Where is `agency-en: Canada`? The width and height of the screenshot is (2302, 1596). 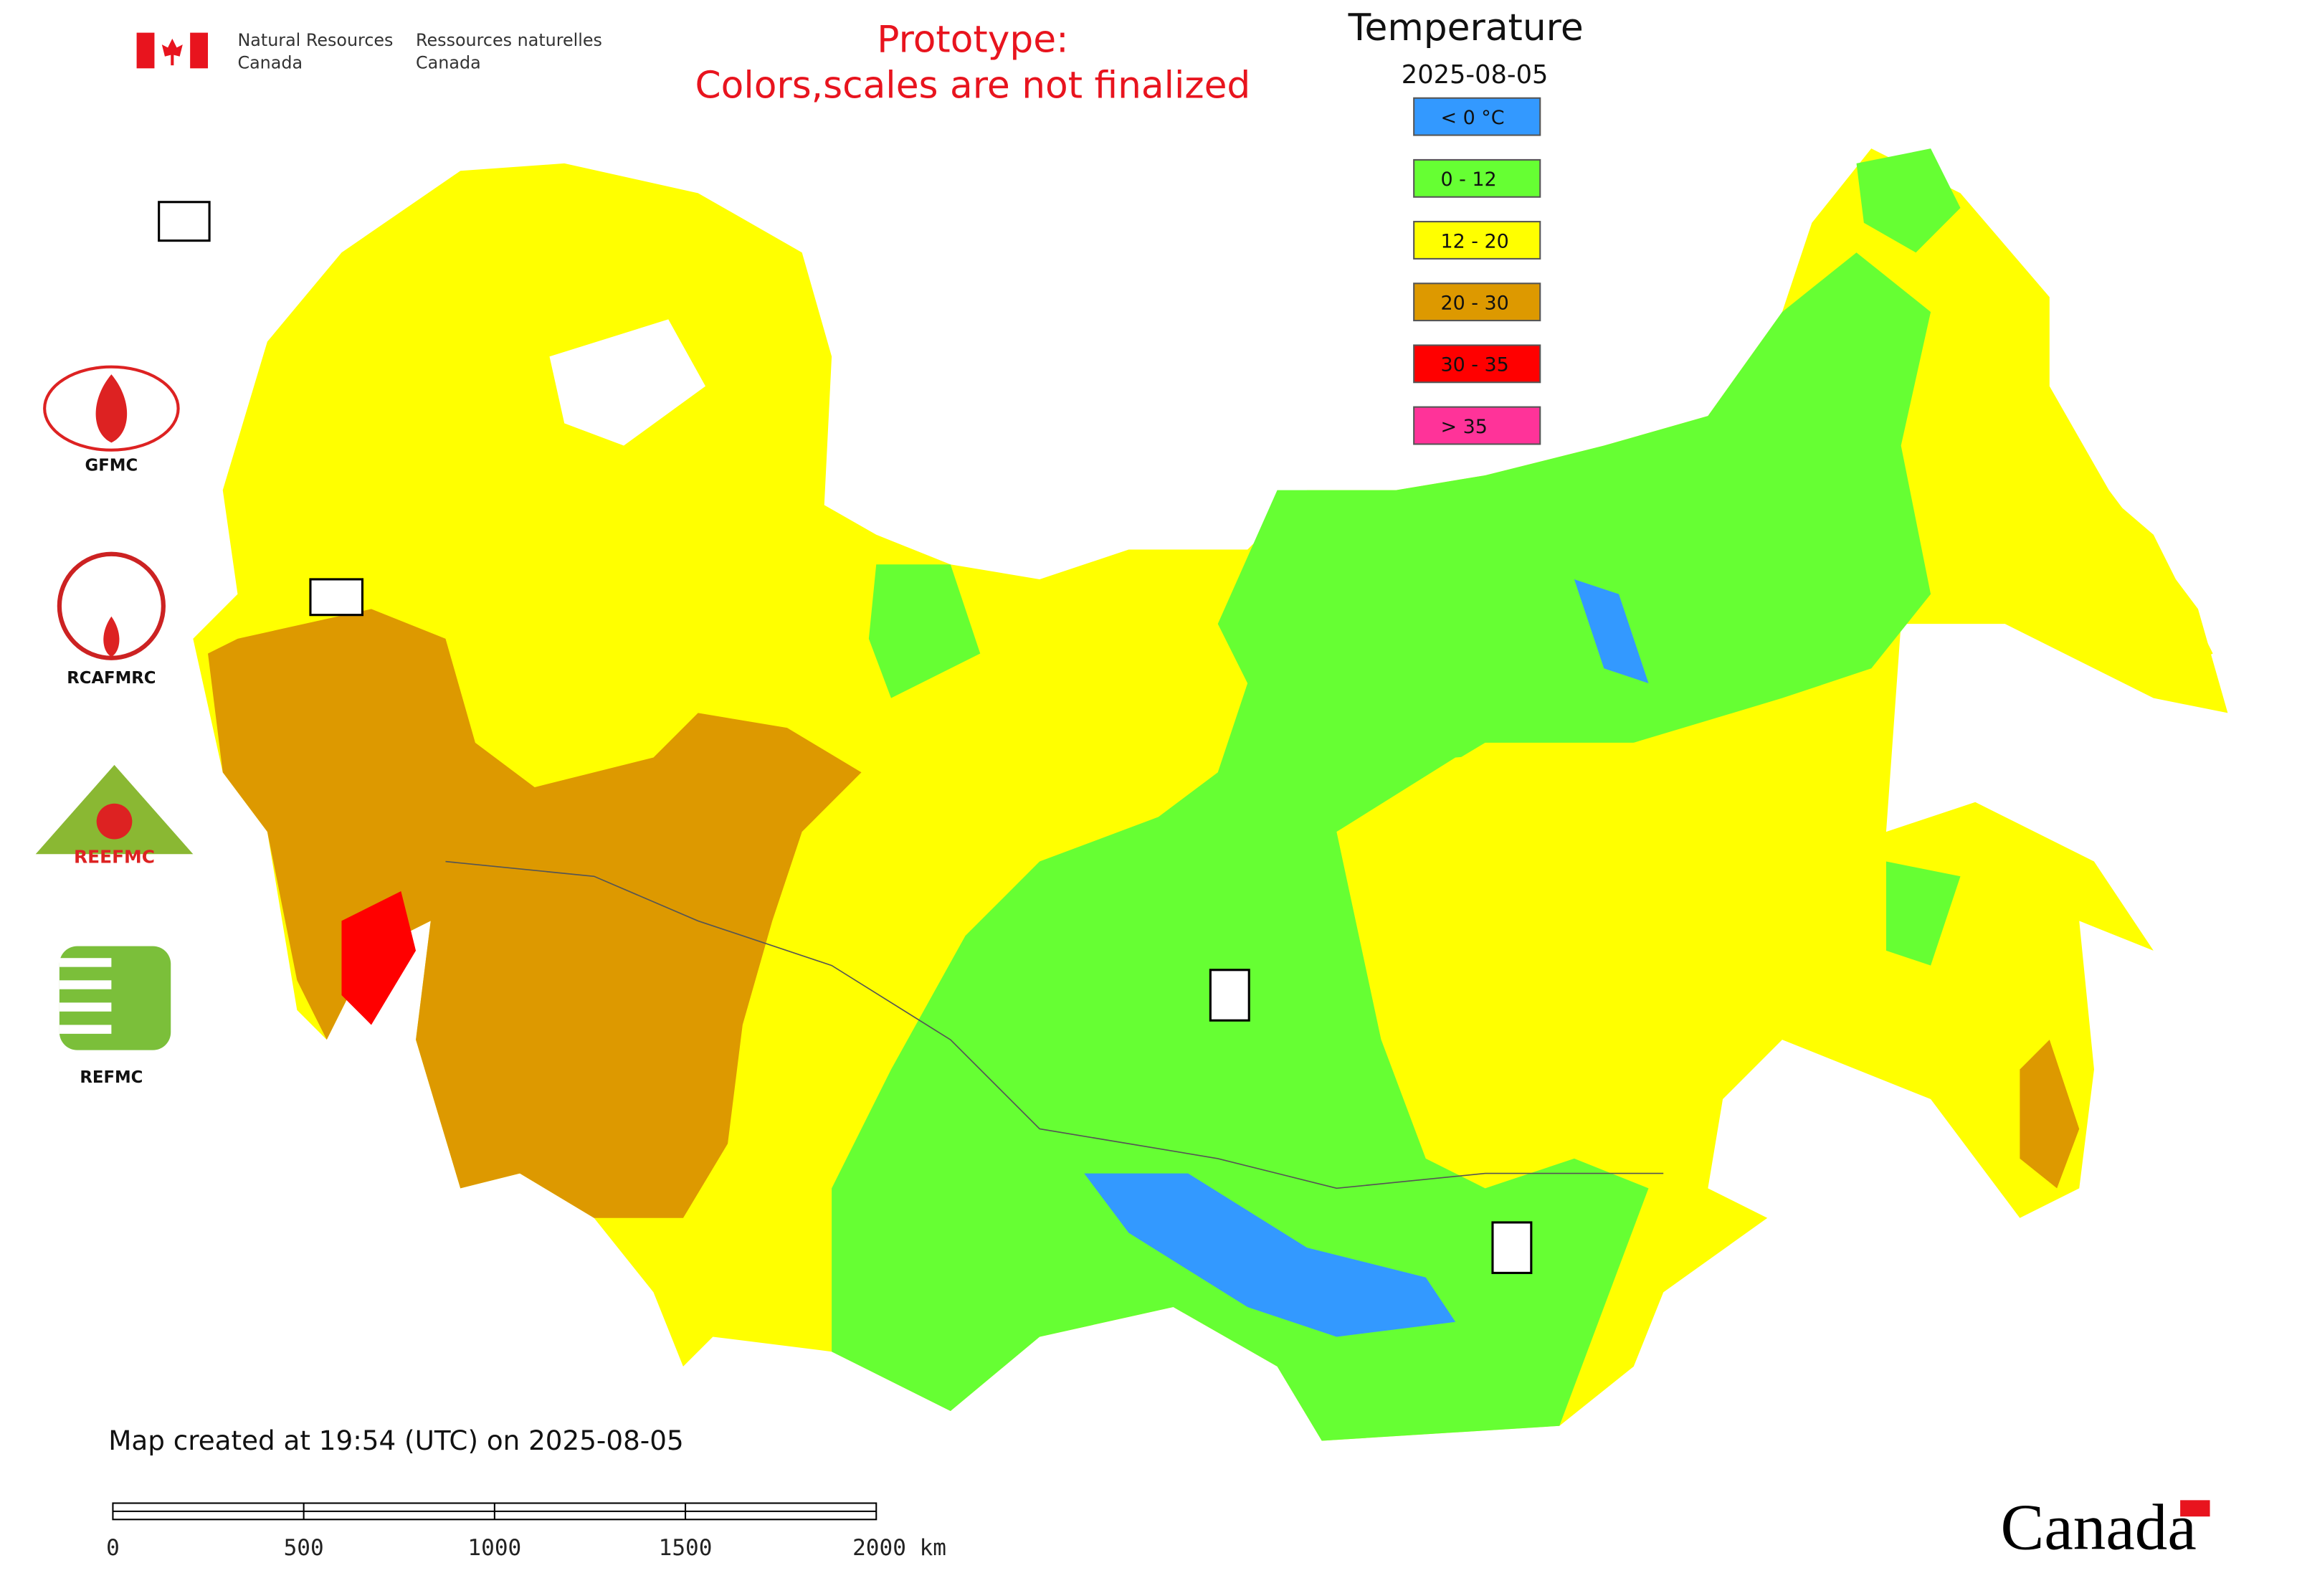 agency-en: Canada is located at coordinates (270, 62).